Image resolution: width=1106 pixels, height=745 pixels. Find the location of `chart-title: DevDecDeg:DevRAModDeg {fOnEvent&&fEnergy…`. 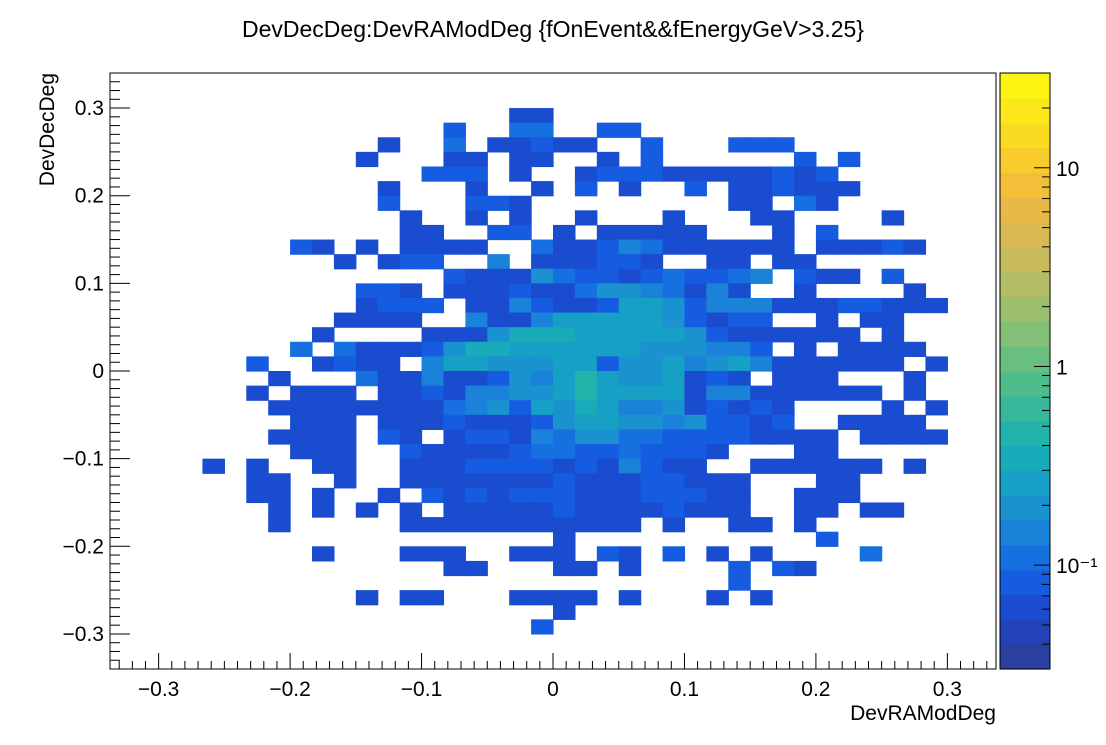

chart-title: DevDecDeg:DevRAModDeg {fOnEvent&&fEnergy… is located at coordinates (553, 29).